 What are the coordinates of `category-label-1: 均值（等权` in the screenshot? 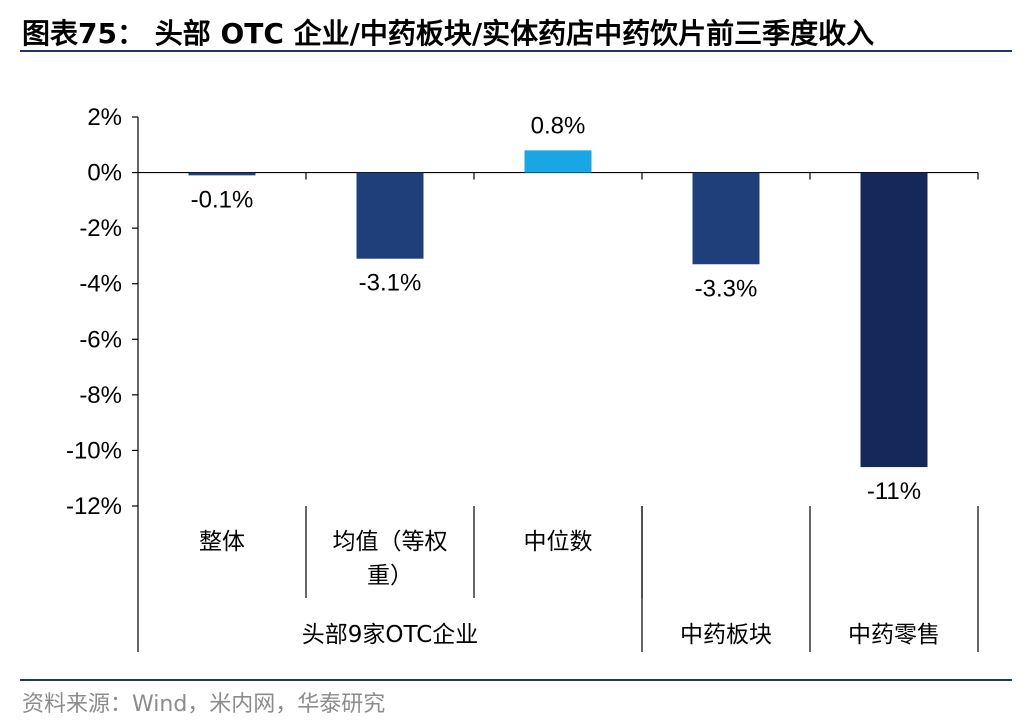 It's located at (390, 542).